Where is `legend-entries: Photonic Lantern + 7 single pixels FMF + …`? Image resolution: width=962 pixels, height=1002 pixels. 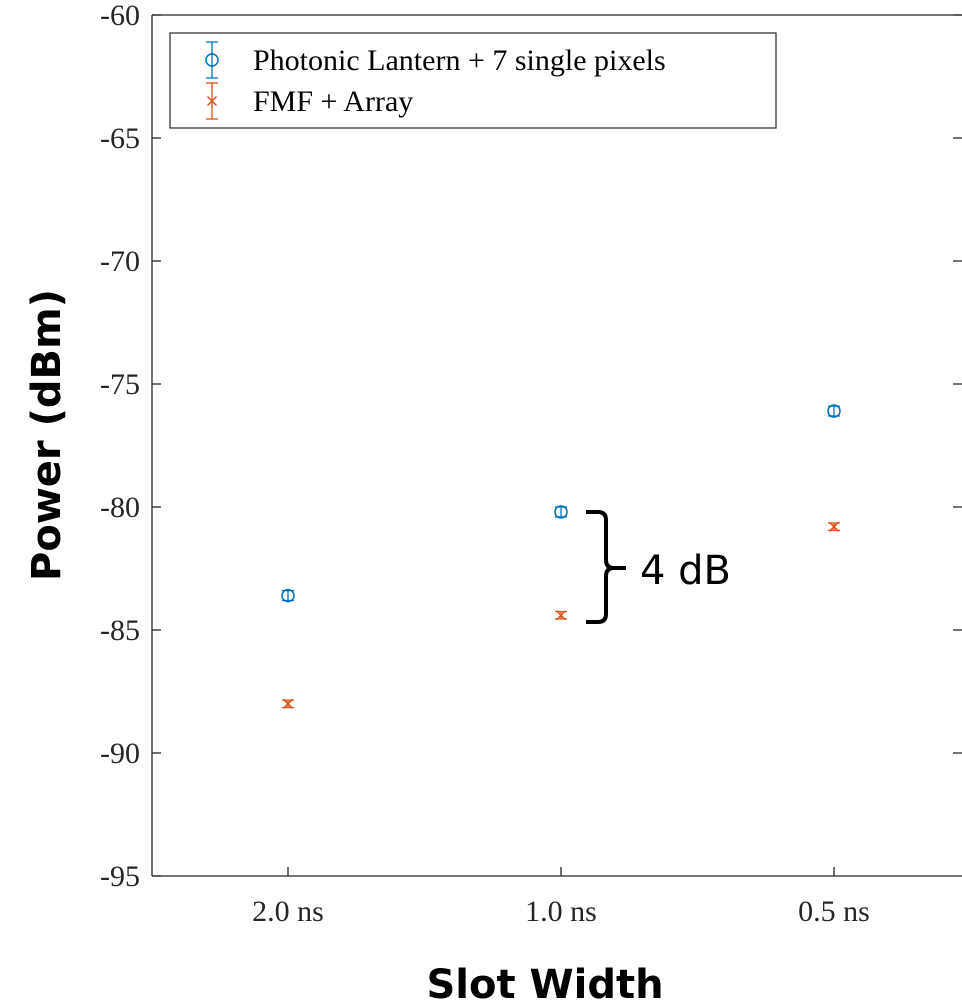
legend-entries: Photonic Lantern + 7 single pixels FMF + … is located at coordinates (435, 80).